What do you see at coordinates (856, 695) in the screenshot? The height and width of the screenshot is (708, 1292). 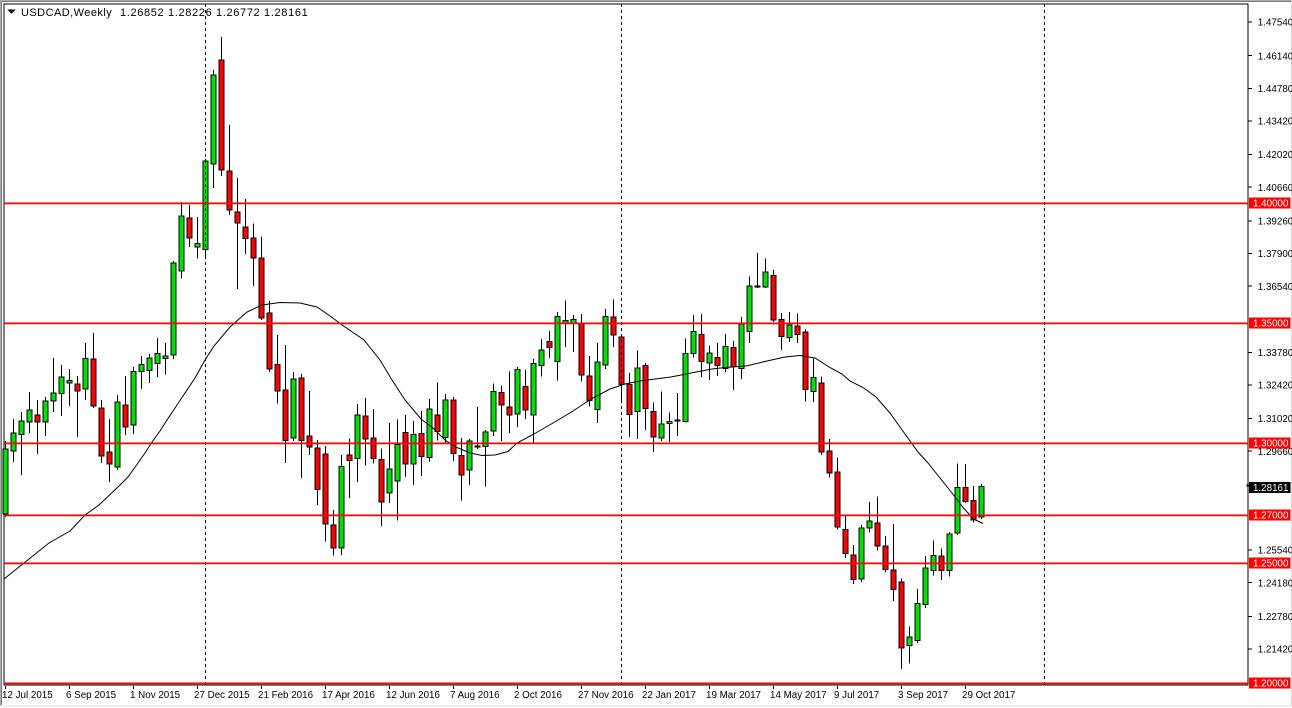 I see `svg-text: 9 Jul 2017` at bounding box center [856, 695].